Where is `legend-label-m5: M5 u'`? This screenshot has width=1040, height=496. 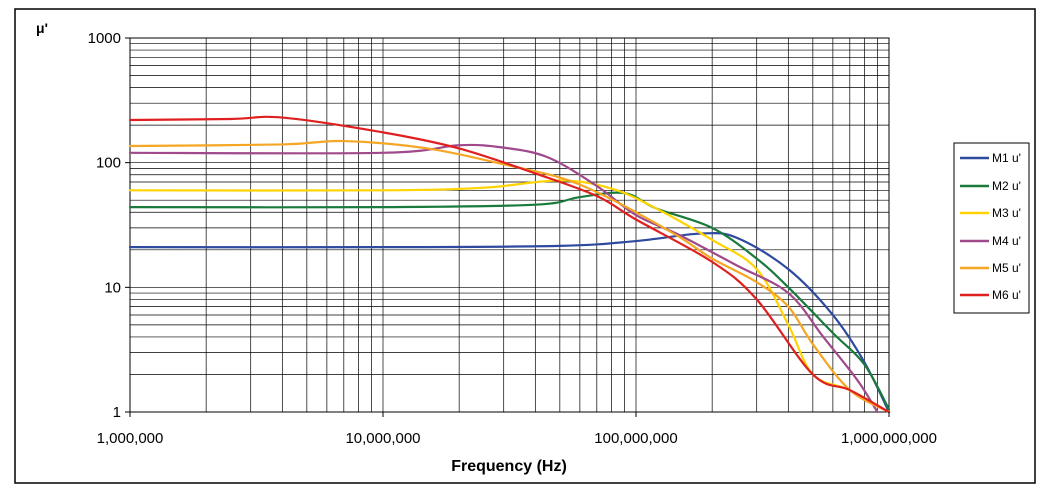 legend-label-m5: M5 u' is located at coordinates (1006, 268).